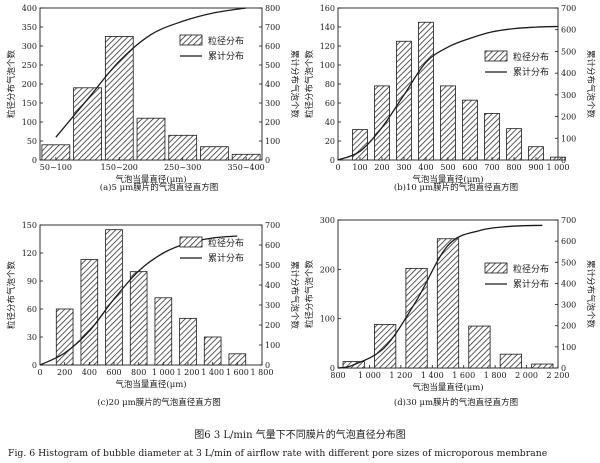 The height and width of the screenshot is (463, 600). I want to click on panel-caption: (c)20 μm膜片的气泡直径直方图, so click(159, 402).